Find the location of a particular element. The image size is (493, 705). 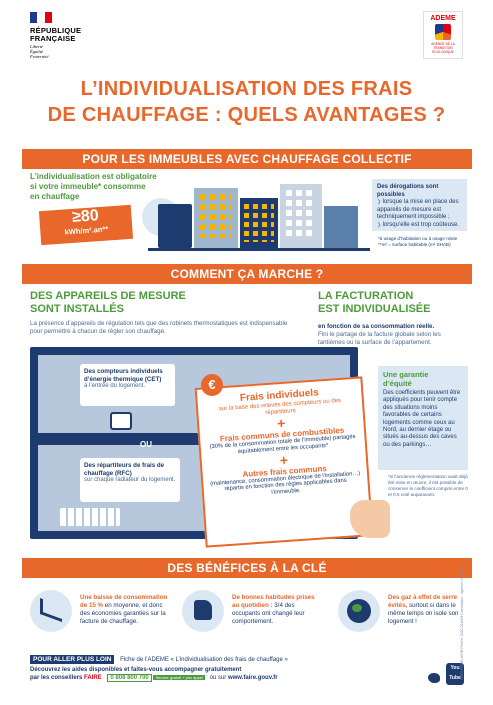

section2-band: COMMENT ÇA MARCHE ? is located at coordinates (247, 274).